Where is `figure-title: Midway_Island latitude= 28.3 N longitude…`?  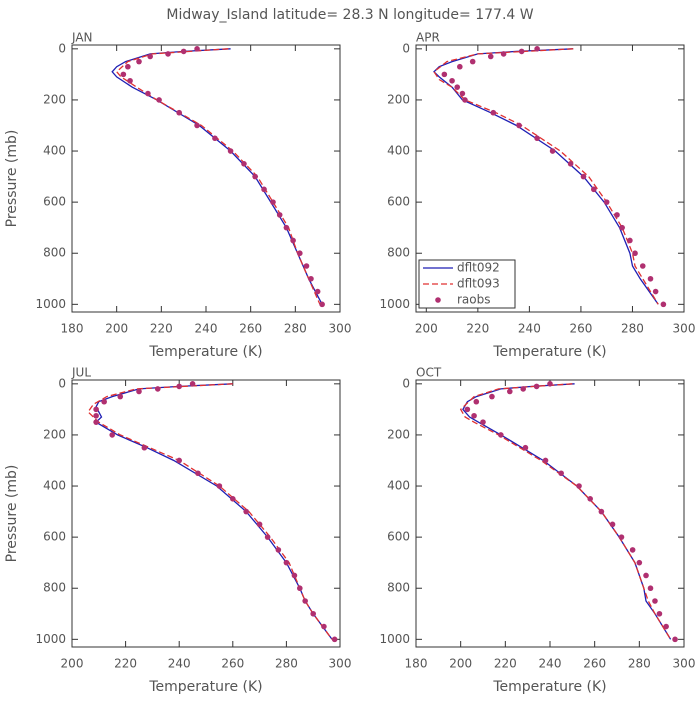
figure-title: Midway_Island latitude= 28.3 N longitude… is located at coordinates (349, 15).